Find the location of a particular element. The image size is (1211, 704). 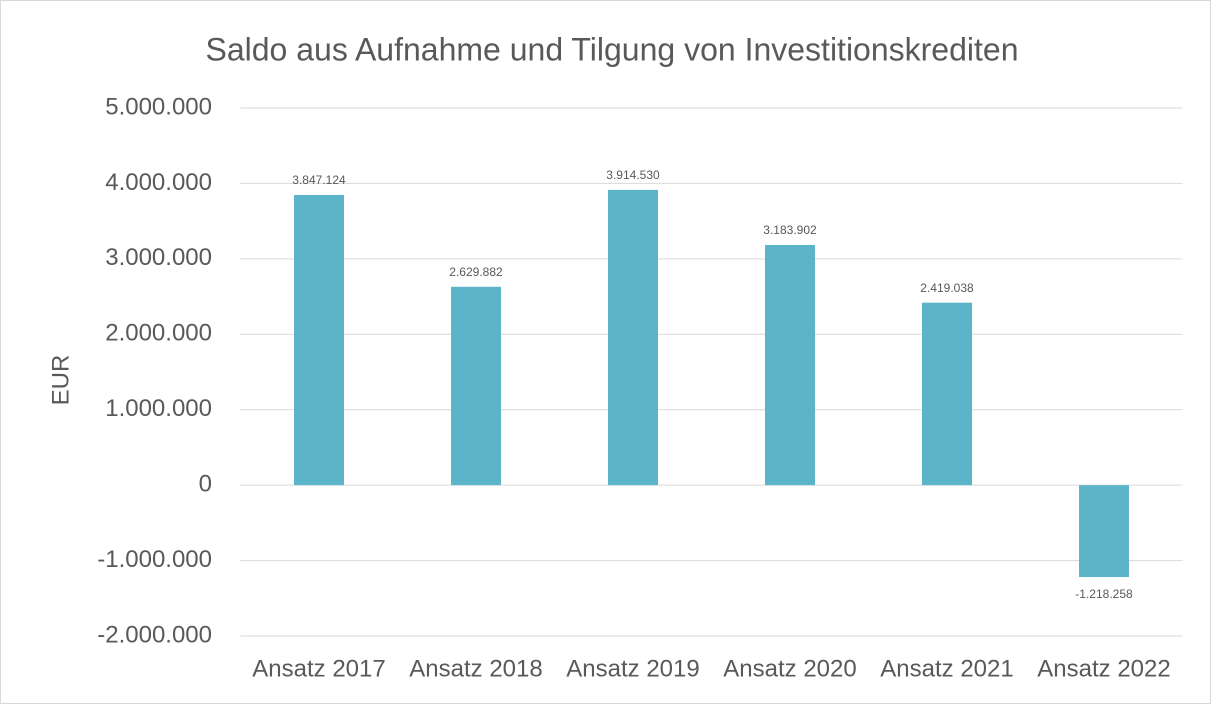

y-tick-label: 5.000.000 is located at coordinates (158, 106).